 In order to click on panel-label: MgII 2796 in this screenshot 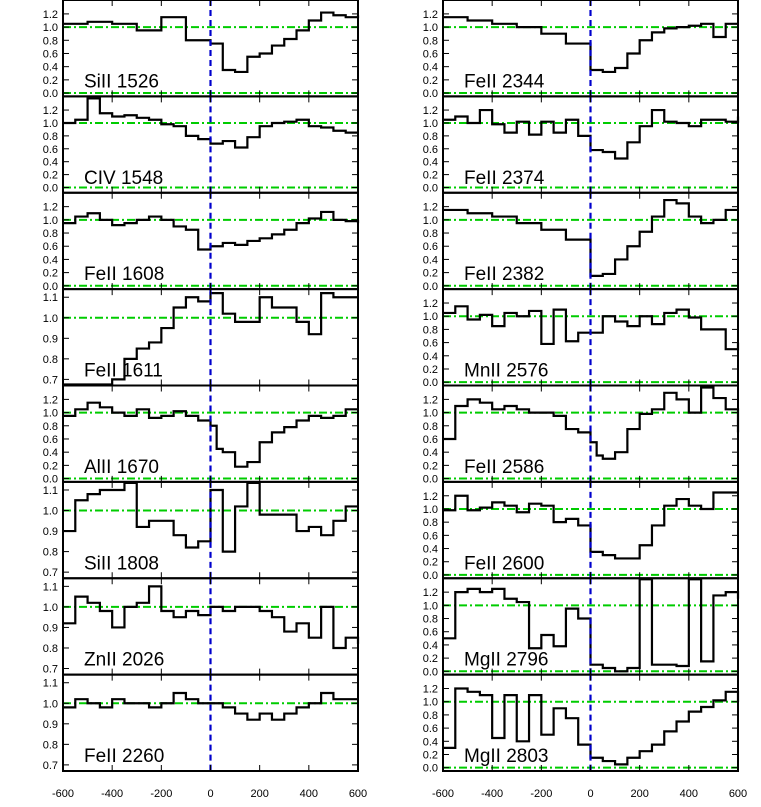, I will do `click(506, 660)`.